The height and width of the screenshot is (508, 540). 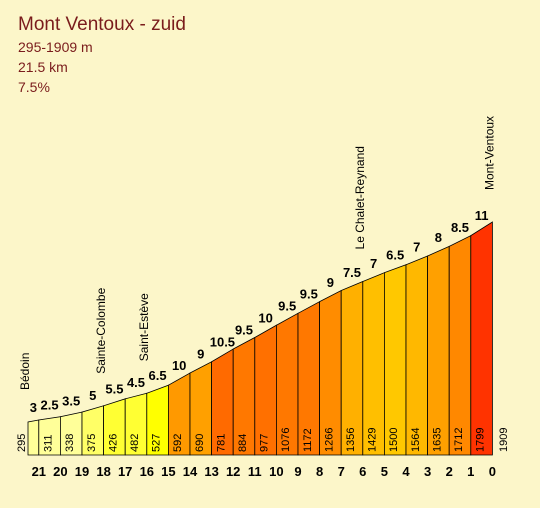 What do you see at coordinates (360, 197) in the screenshot?
I see `landmark-label: Le Chalet-Reynand` at bounding box center [360, 197].